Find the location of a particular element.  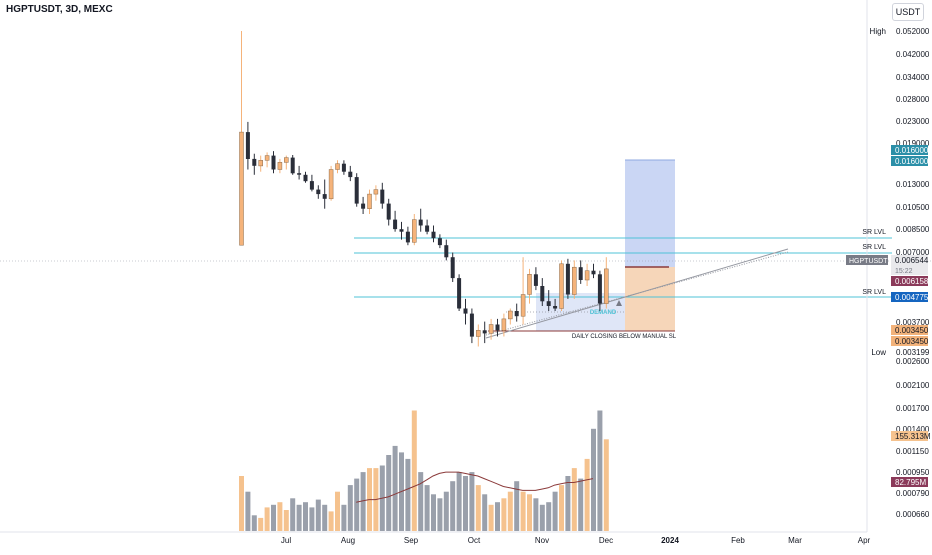

current-price-tag: 0.006544 is located at coordinates (912, 260).